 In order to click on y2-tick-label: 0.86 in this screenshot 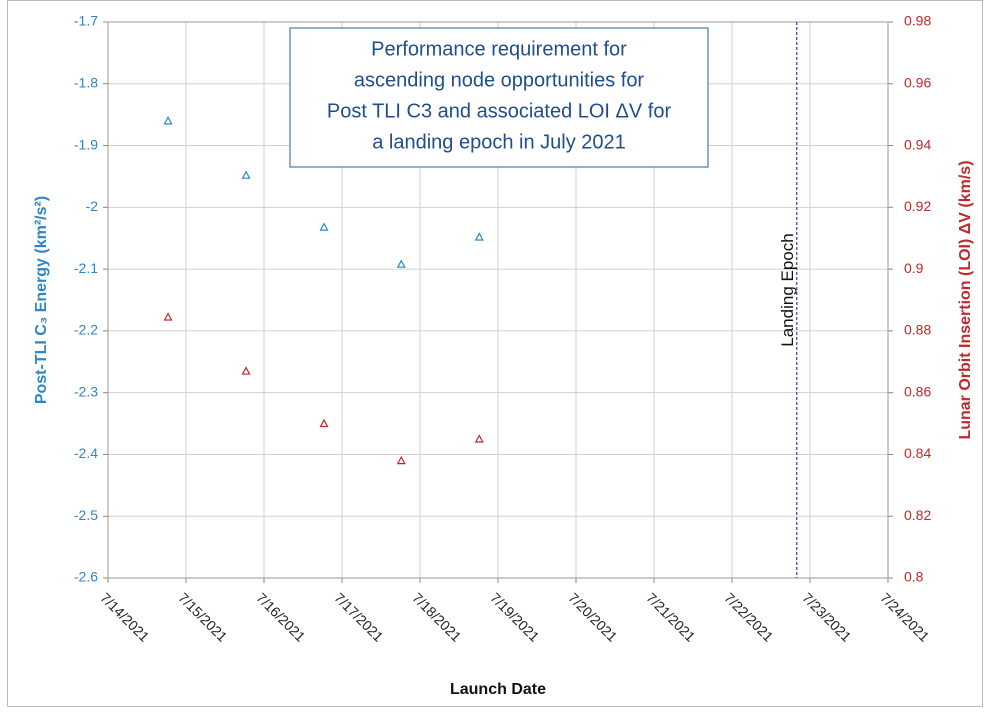, I will do `click(917, 391)`.